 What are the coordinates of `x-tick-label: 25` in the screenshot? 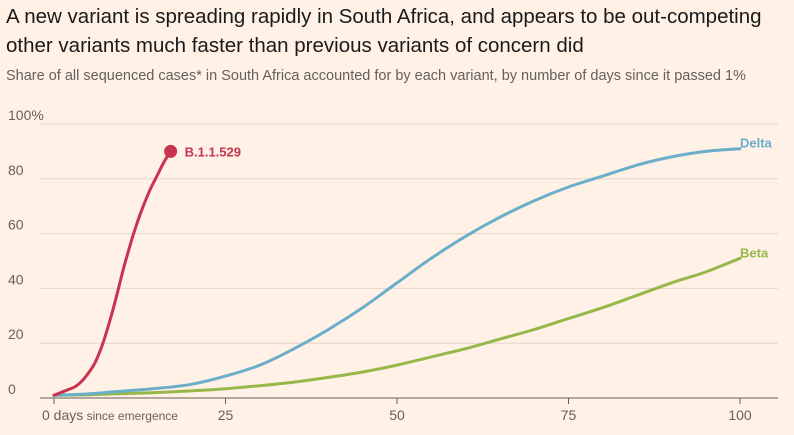 It's located at (226, 415).